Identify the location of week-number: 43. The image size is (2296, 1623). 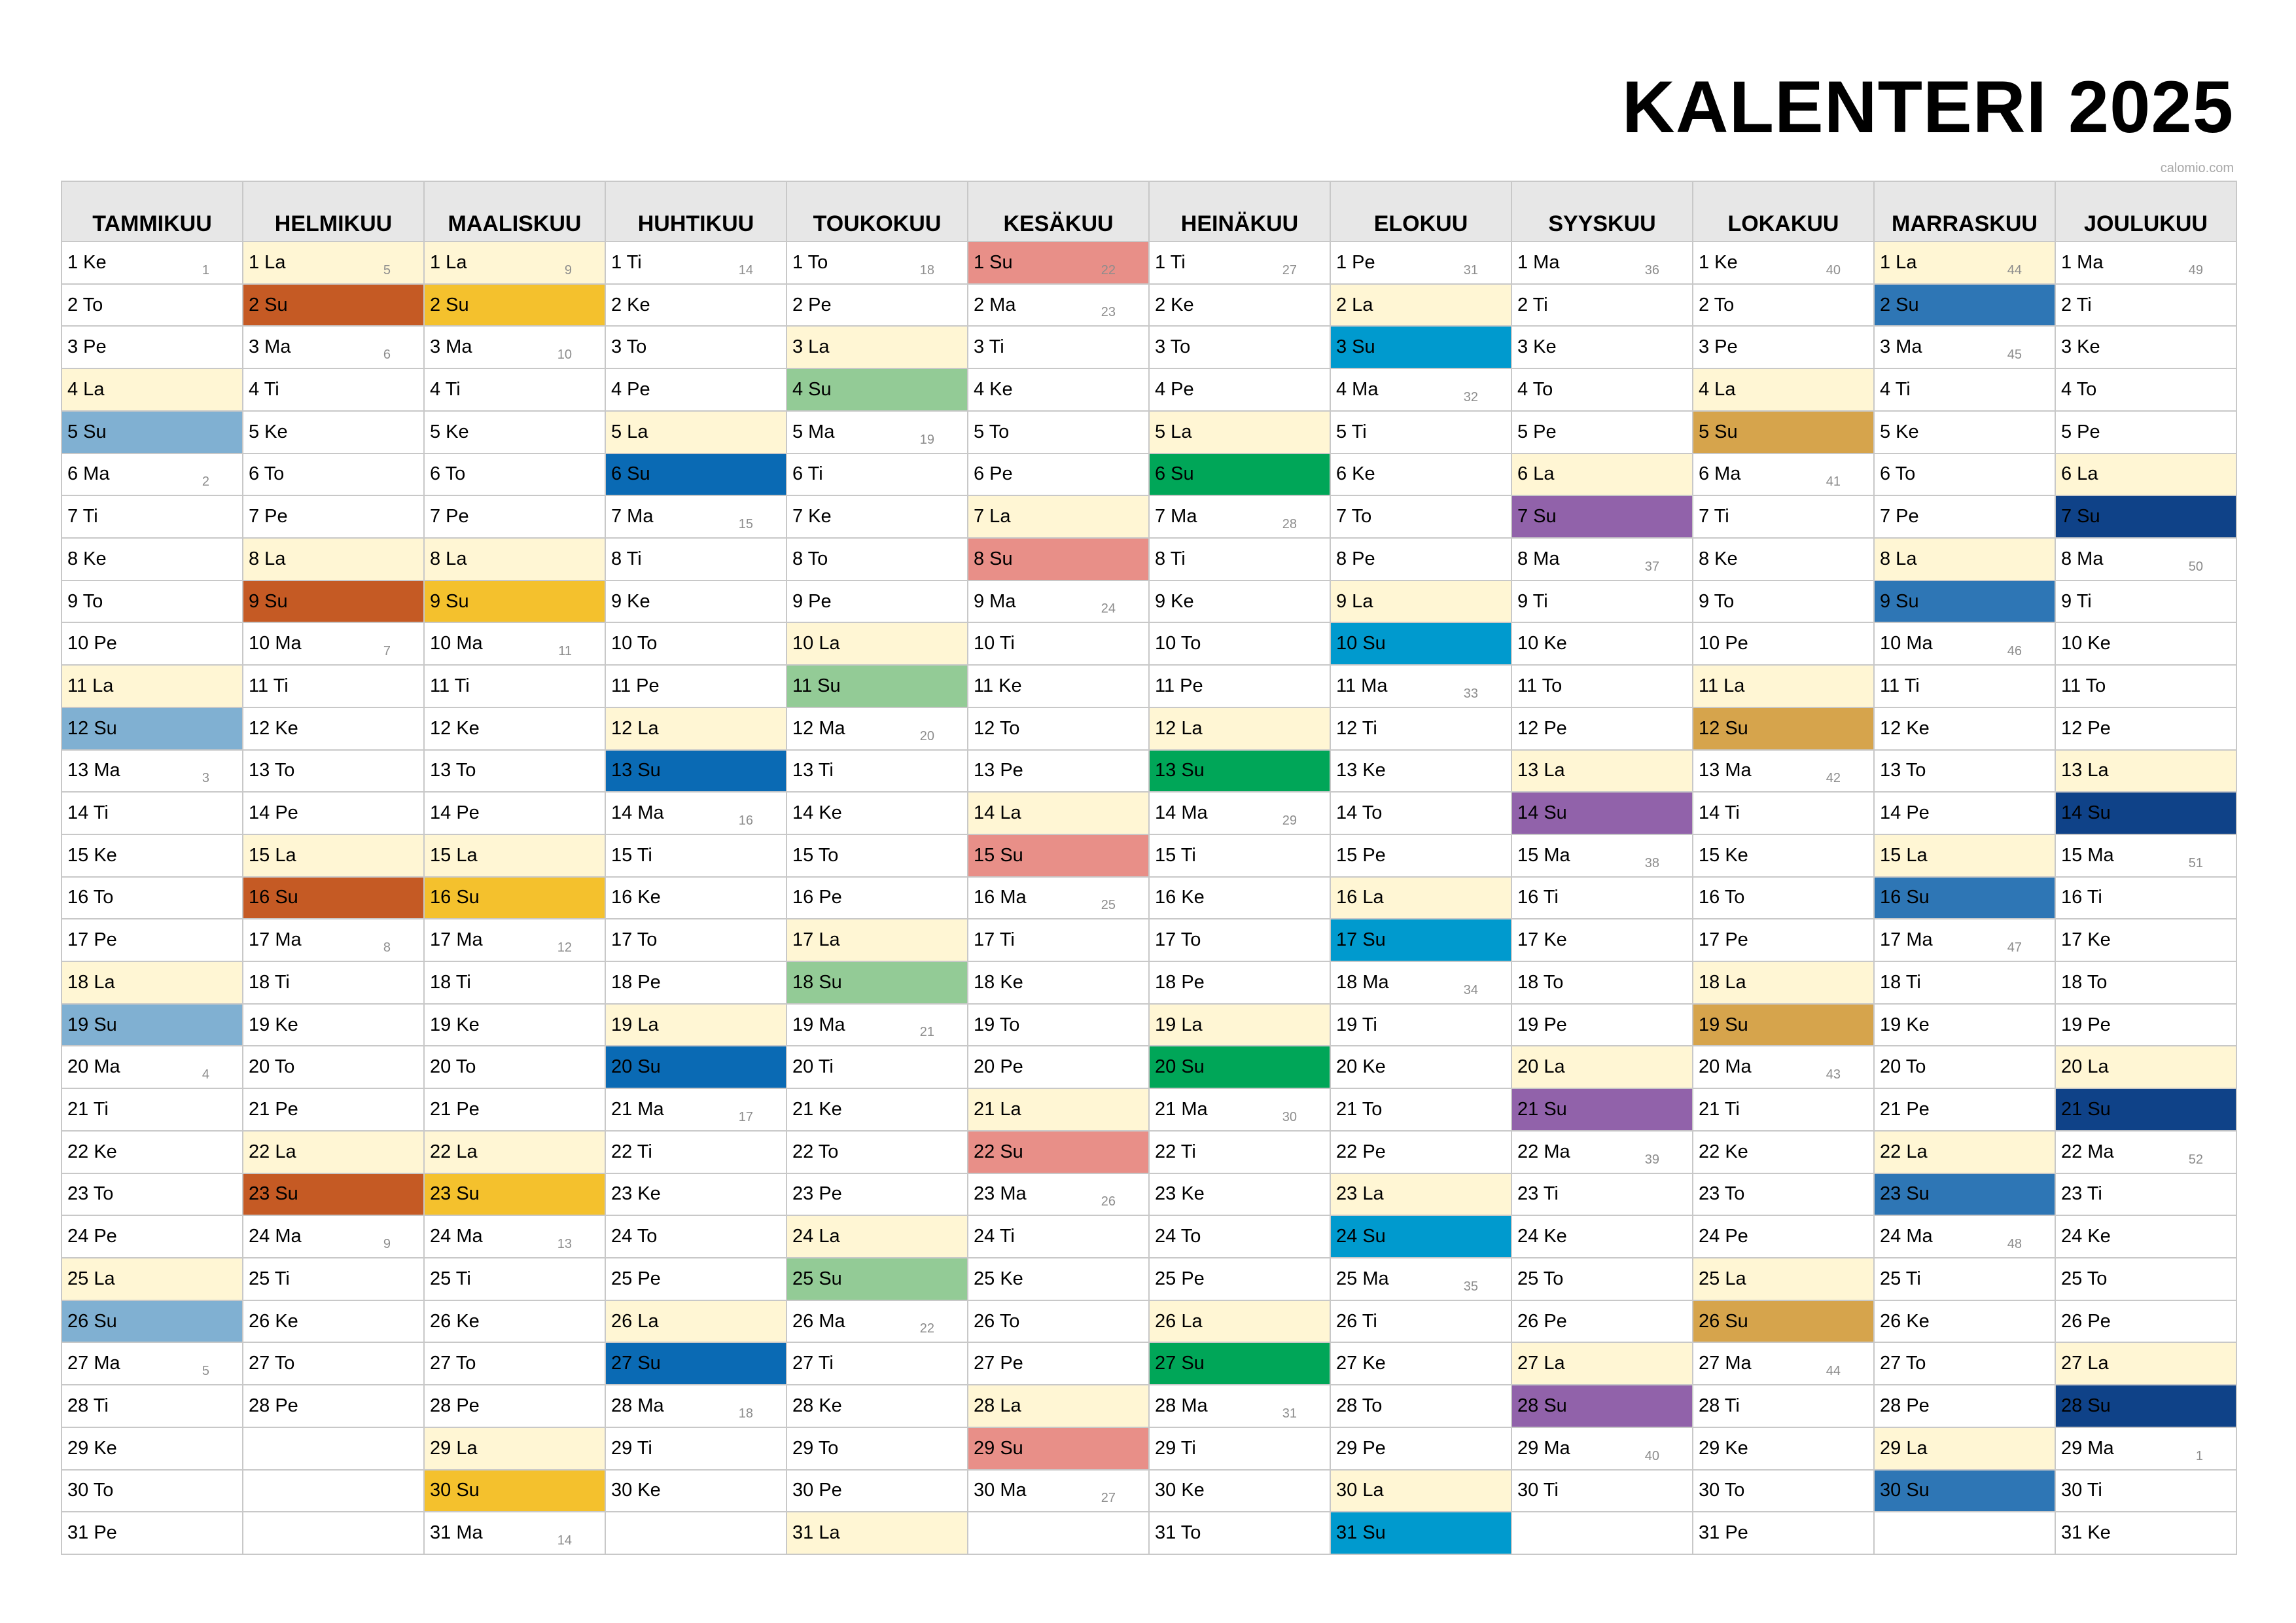
(1834, 1074).